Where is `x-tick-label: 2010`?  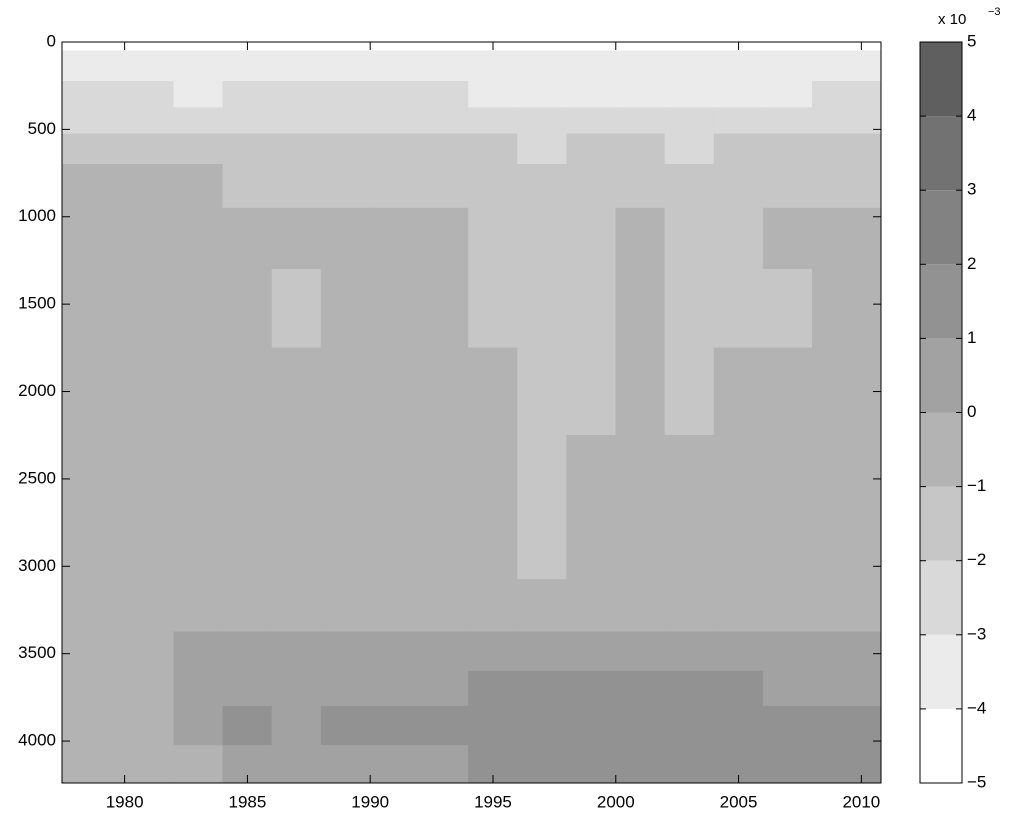
x-tick-label: 2010 is located at coordinates (861, 801).